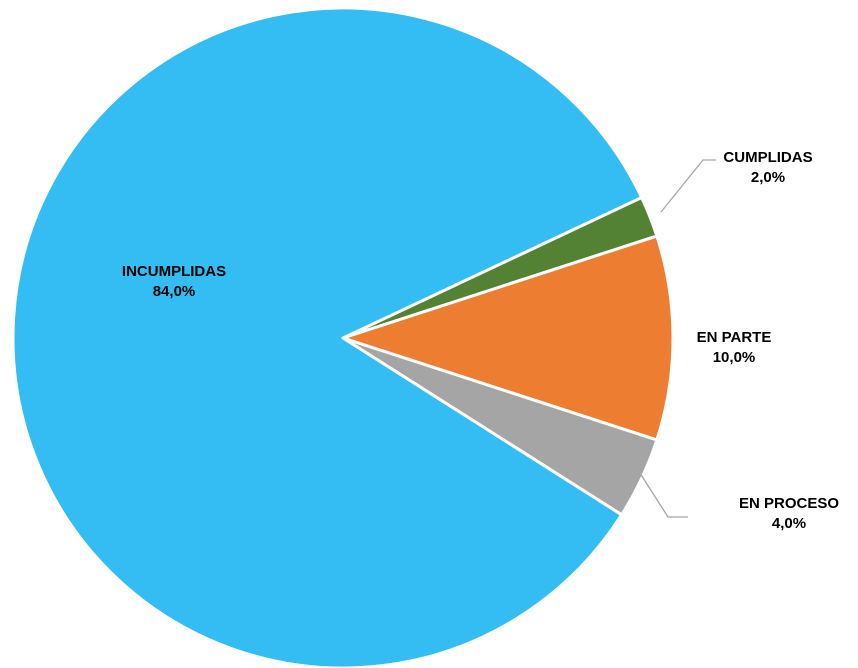  Describe the element at coordinates (734, 357) in the screenshot. I see `data-label-value: 10,0%` at that location.